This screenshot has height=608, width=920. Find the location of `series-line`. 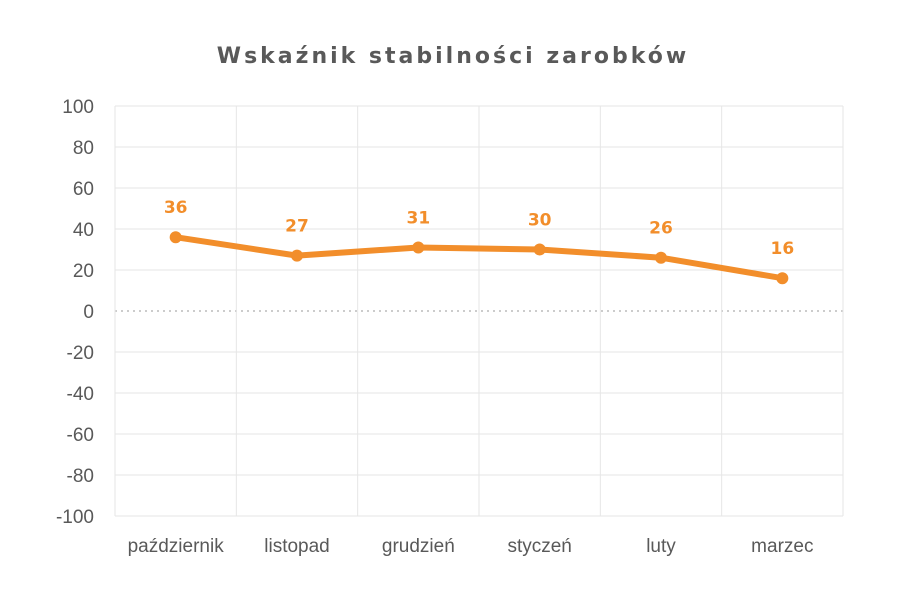

series-line is located at coordinates (479, 258).